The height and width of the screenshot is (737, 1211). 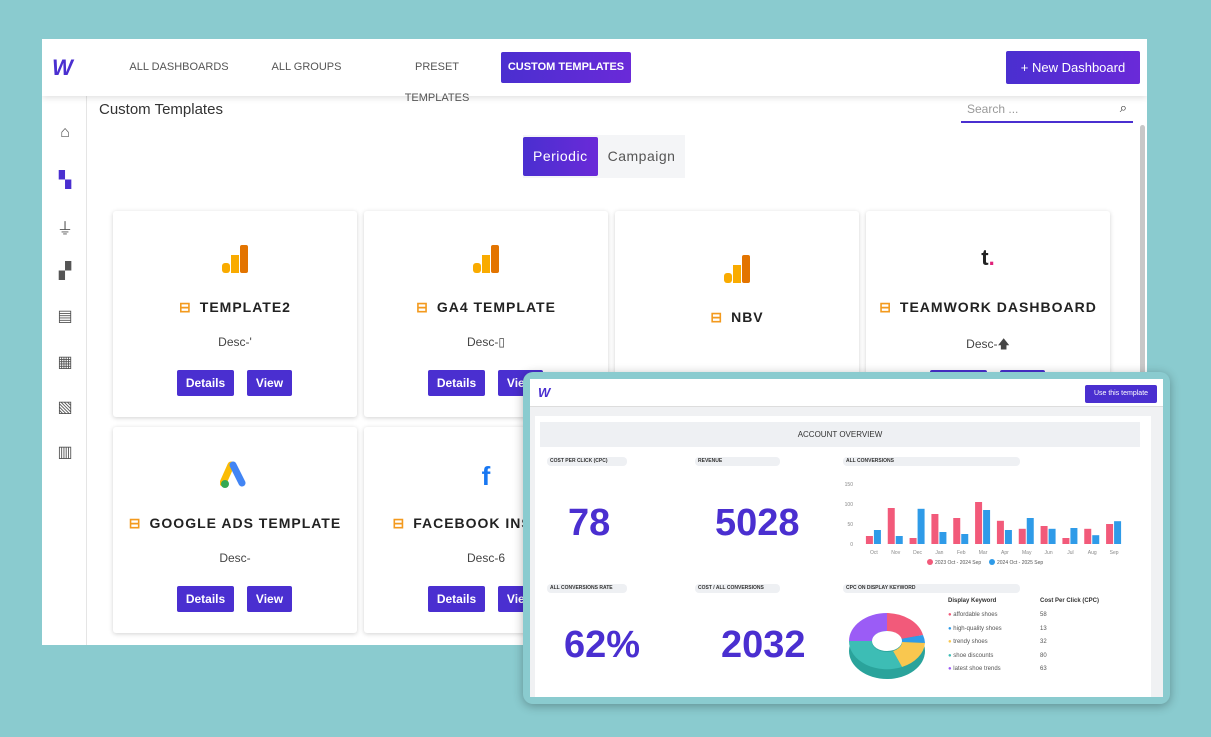 What do you see at coordinates (851, 545) in the screenshot?
I see `y-tick-label: 0` at bounding box center [851, 545].